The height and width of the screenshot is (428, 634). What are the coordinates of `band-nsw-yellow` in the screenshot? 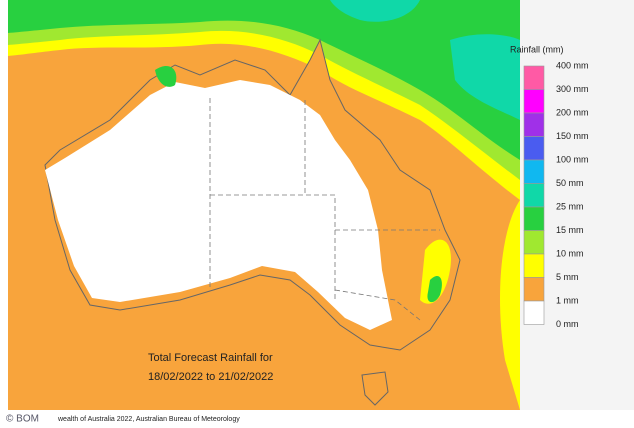 It's located at (435, 271).